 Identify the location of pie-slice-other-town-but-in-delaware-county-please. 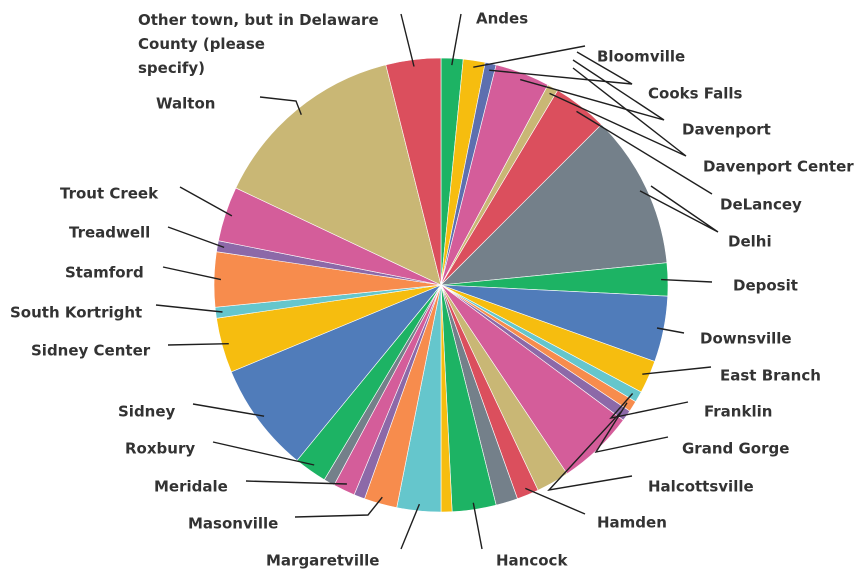
(413, 171).